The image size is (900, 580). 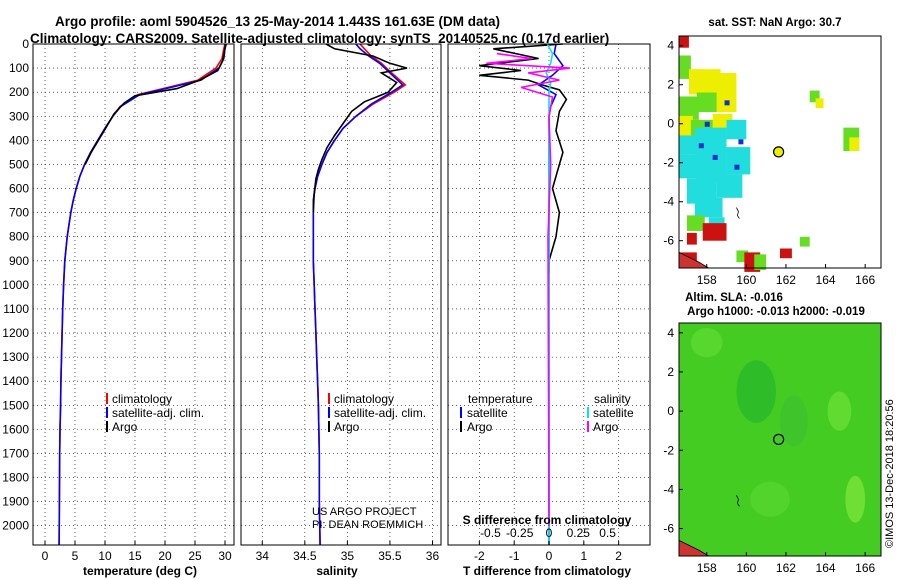 What do you see at coordinates (75, 556) in the screenshot?
I see `x-tick-label: 5` at bounding box center [75, 556].